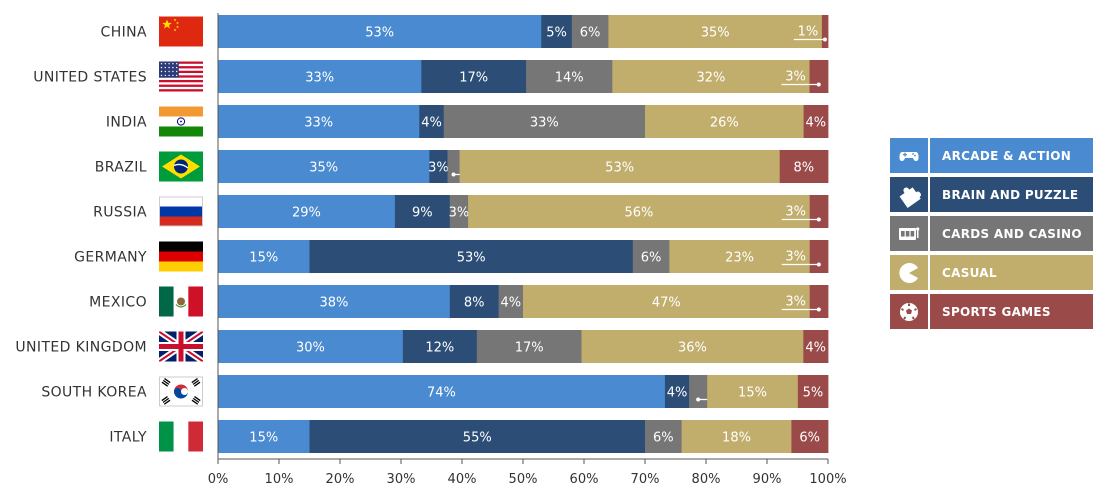 The width and height of the screenshot is (1111, 490). I want to click on country-label-united-kingdom: UNITED KINGDOM, so click(81, 348).